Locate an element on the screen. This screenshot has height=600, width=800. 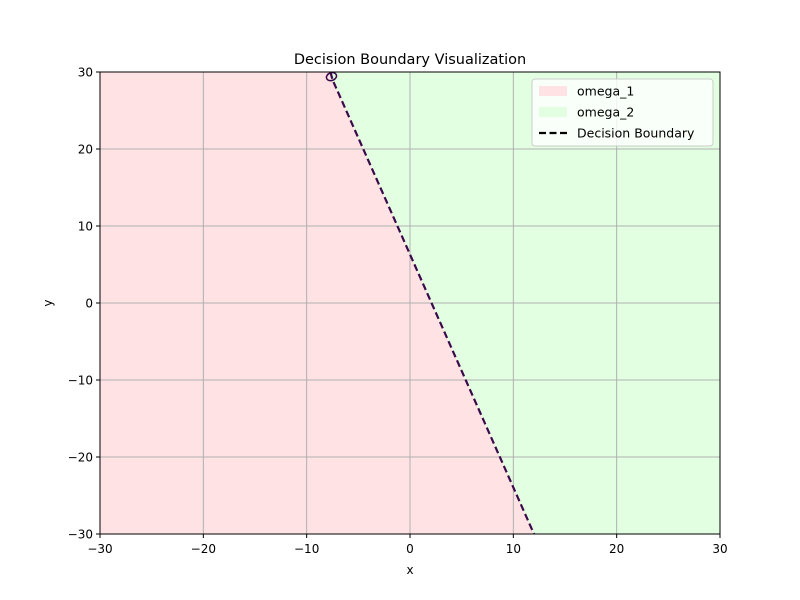
x-tick-label: −10 is located at coordinates (306, 549).